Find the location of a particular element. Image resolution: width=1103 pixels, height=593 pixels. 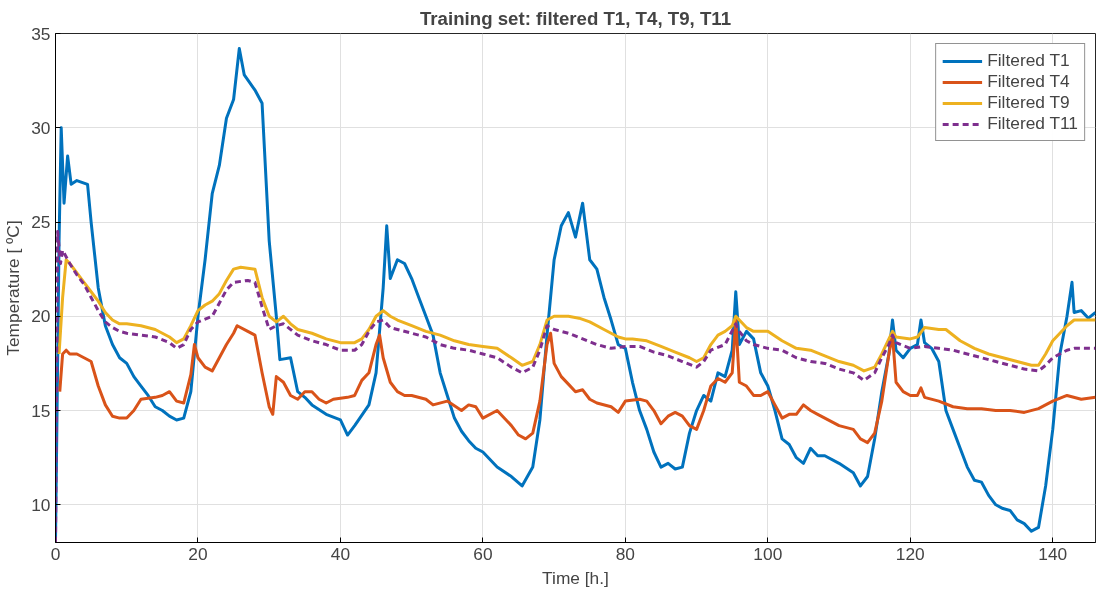

y-tick-label: 25 is located at coordinates (41, 222).